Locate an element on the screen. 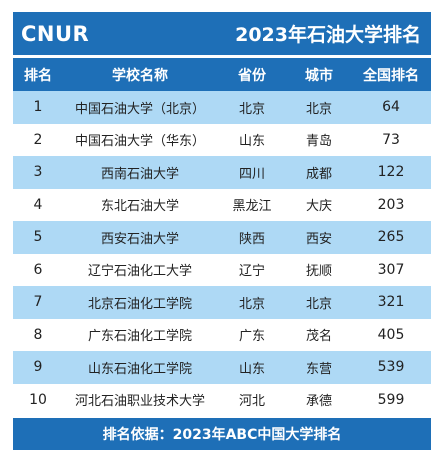 The width and height of the screenshot is (445, 462). column-header-city: 城市 is located at coordinates (319, 75).